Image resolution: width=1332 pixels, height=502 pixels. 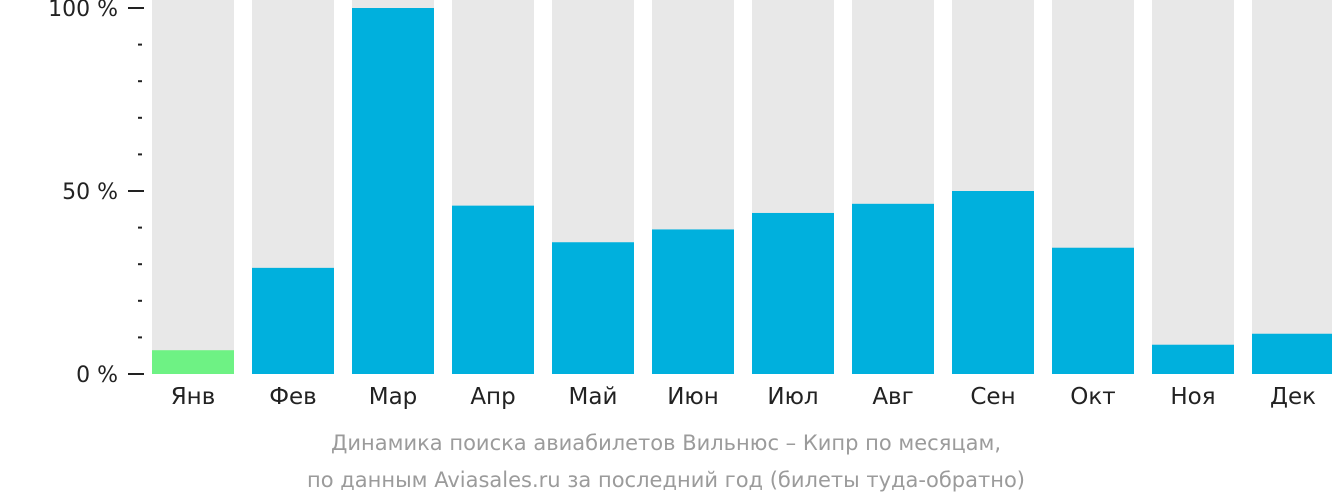 I want to click on bar-Янв, so click(x=193, y=362).